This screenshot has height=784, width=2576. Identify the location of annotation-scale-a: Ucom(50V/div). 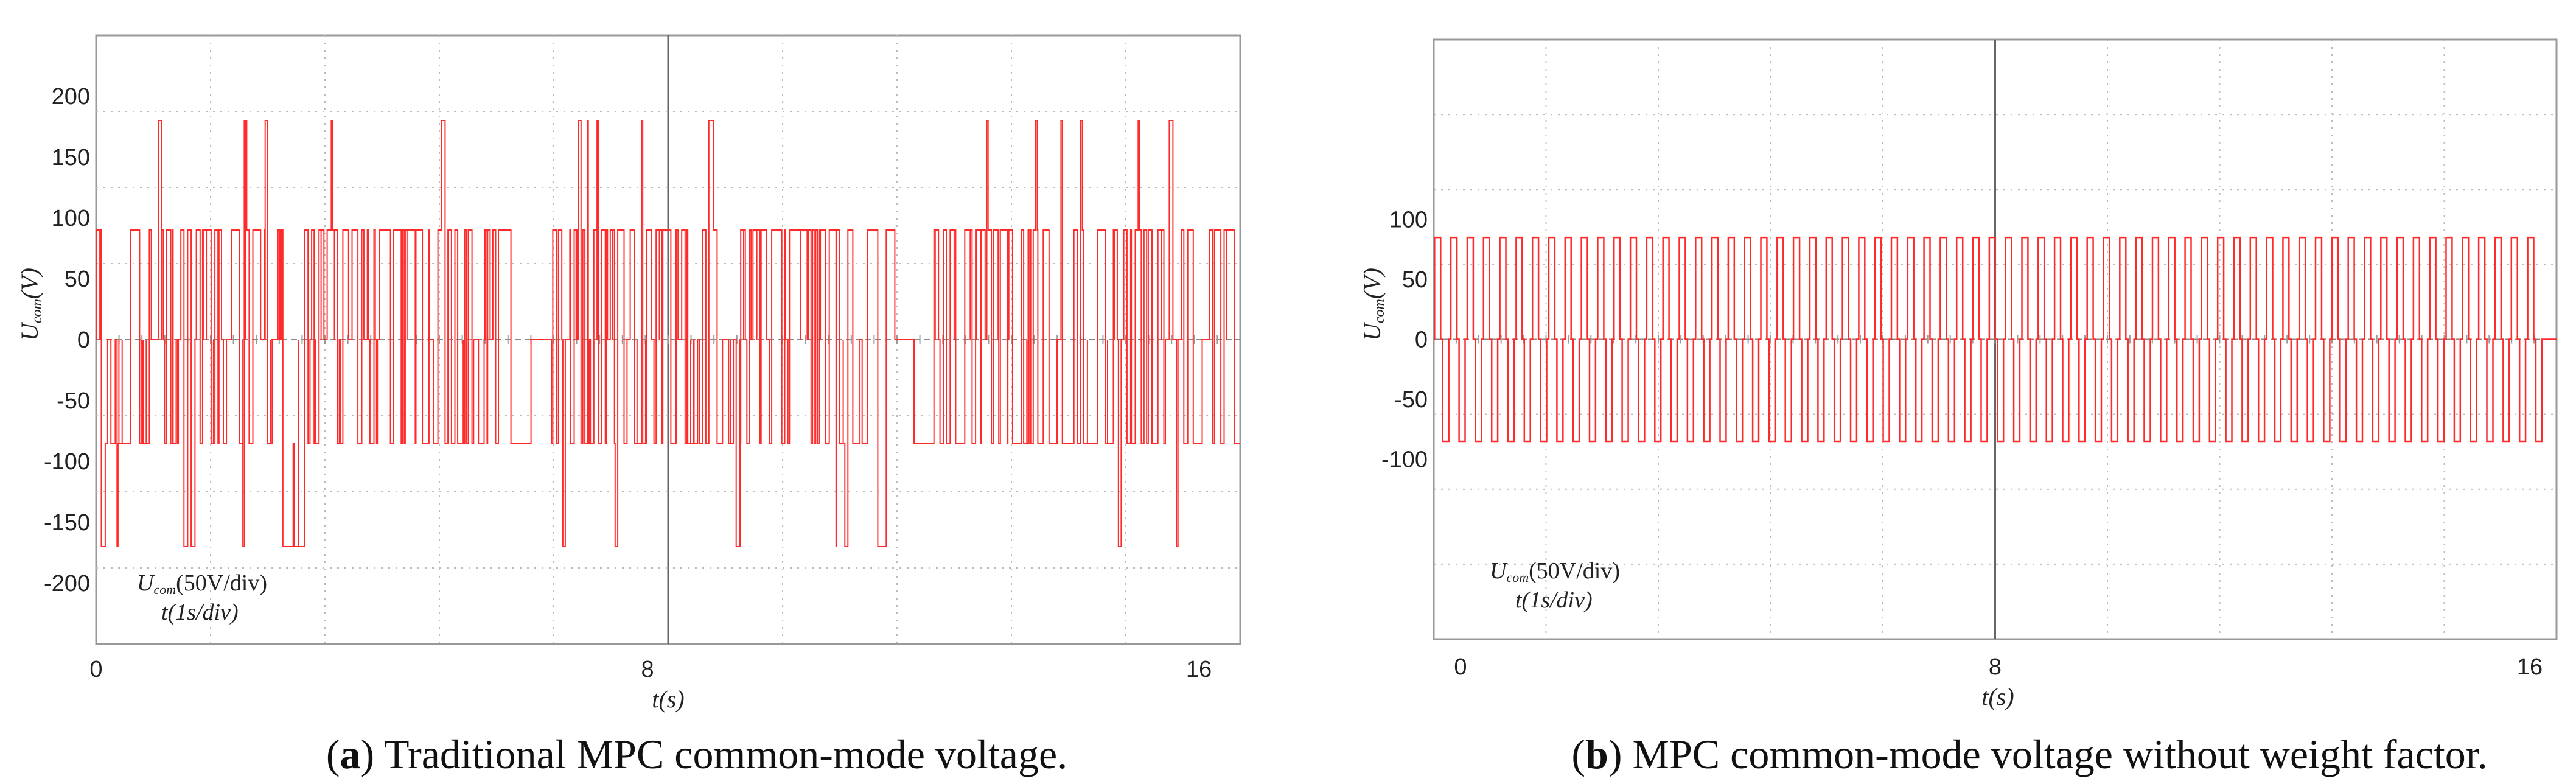
(202, 583).